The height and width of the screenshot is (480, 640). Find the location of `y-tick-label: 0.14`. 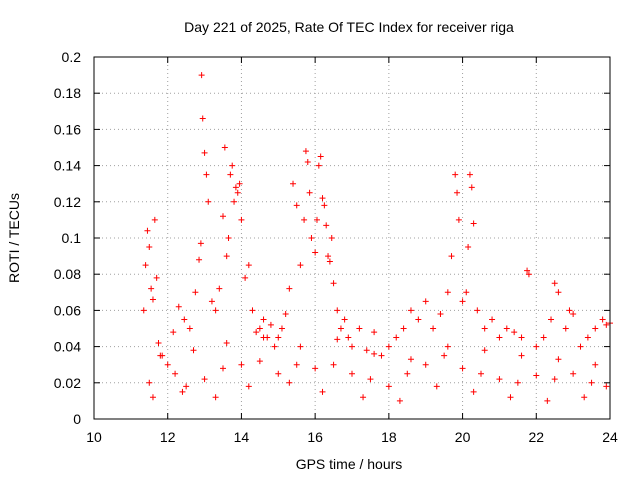

y-tick-label: 0.14 is located at coordinates (67, 166).